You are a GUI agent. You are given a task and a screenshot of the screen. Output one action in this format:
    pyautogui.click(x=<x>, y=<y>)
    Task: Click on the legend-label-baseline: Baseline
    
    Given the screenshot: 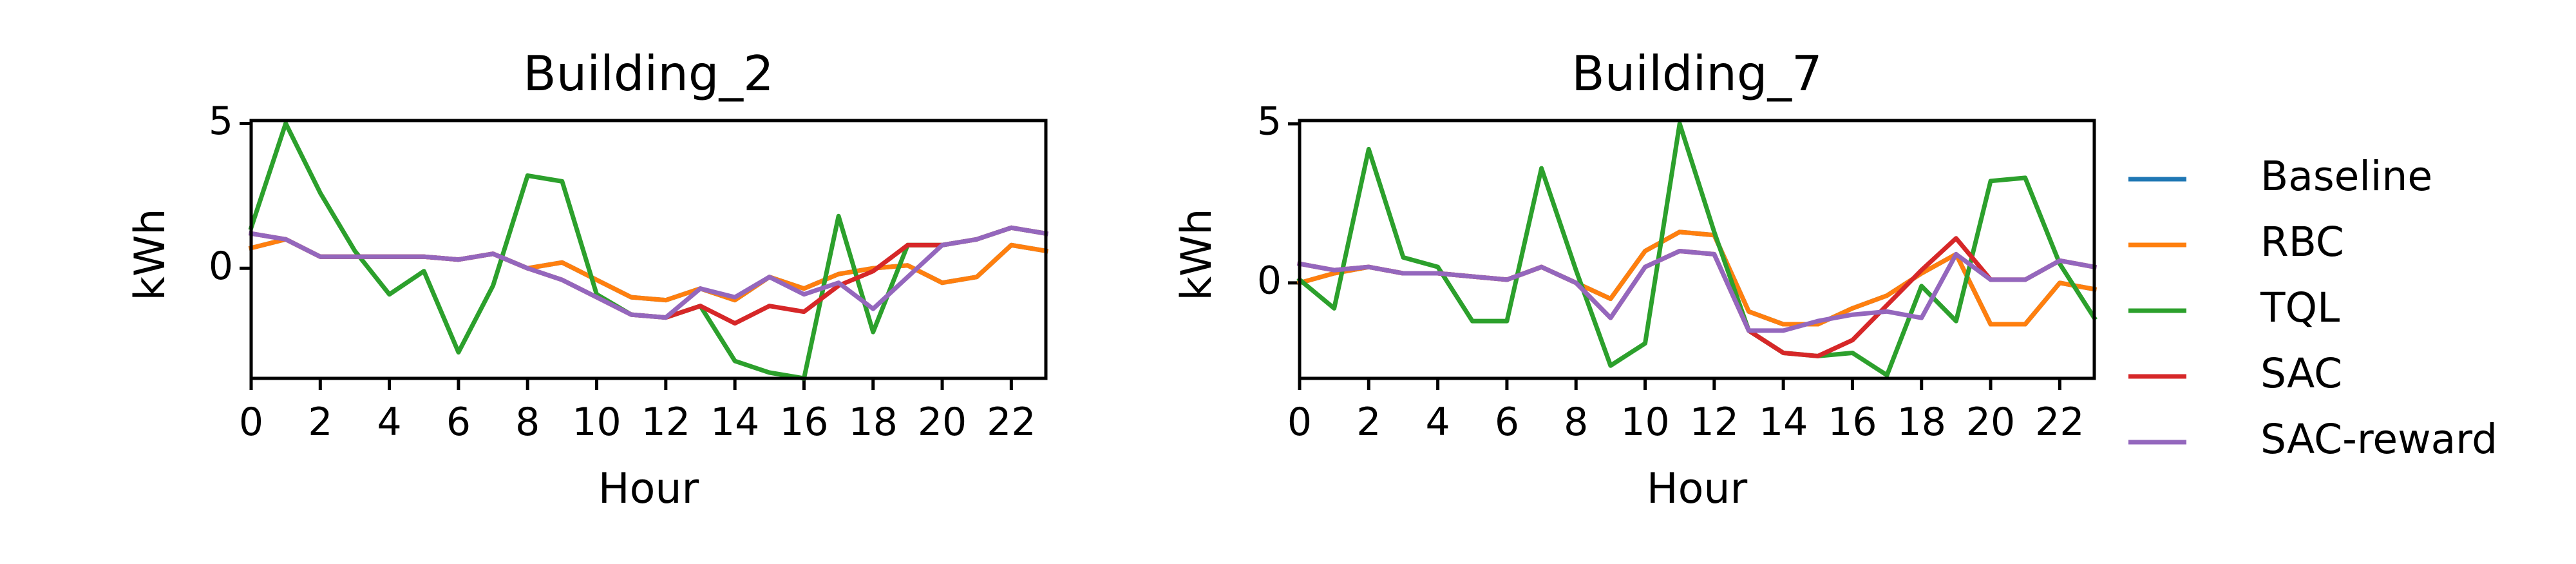 What is the action you would take?
    pyautogui.click(x=2346, y=176)
    